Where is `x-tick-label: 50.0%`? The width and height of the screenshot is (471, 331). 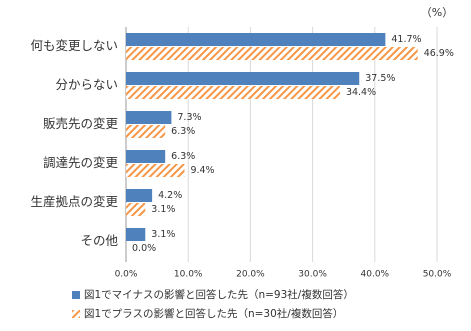
x-tick-label: 50.0% is located at coordinates (437, 275).